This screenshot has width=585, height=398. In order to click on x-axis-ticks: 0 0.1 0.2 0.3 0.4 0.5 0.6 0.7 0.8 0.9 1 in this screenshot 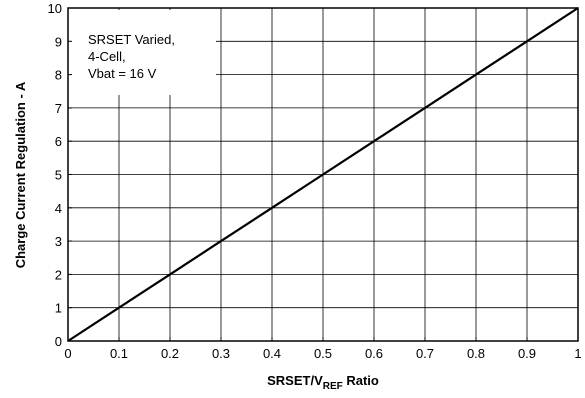, I will do `click(323, 349)`.